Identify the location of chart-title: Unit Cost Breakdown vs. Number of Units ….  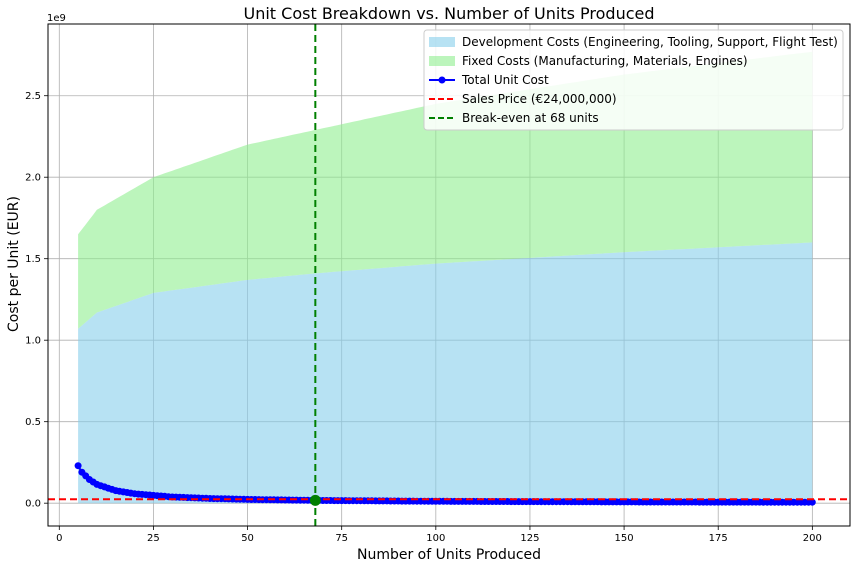
(449, 13).